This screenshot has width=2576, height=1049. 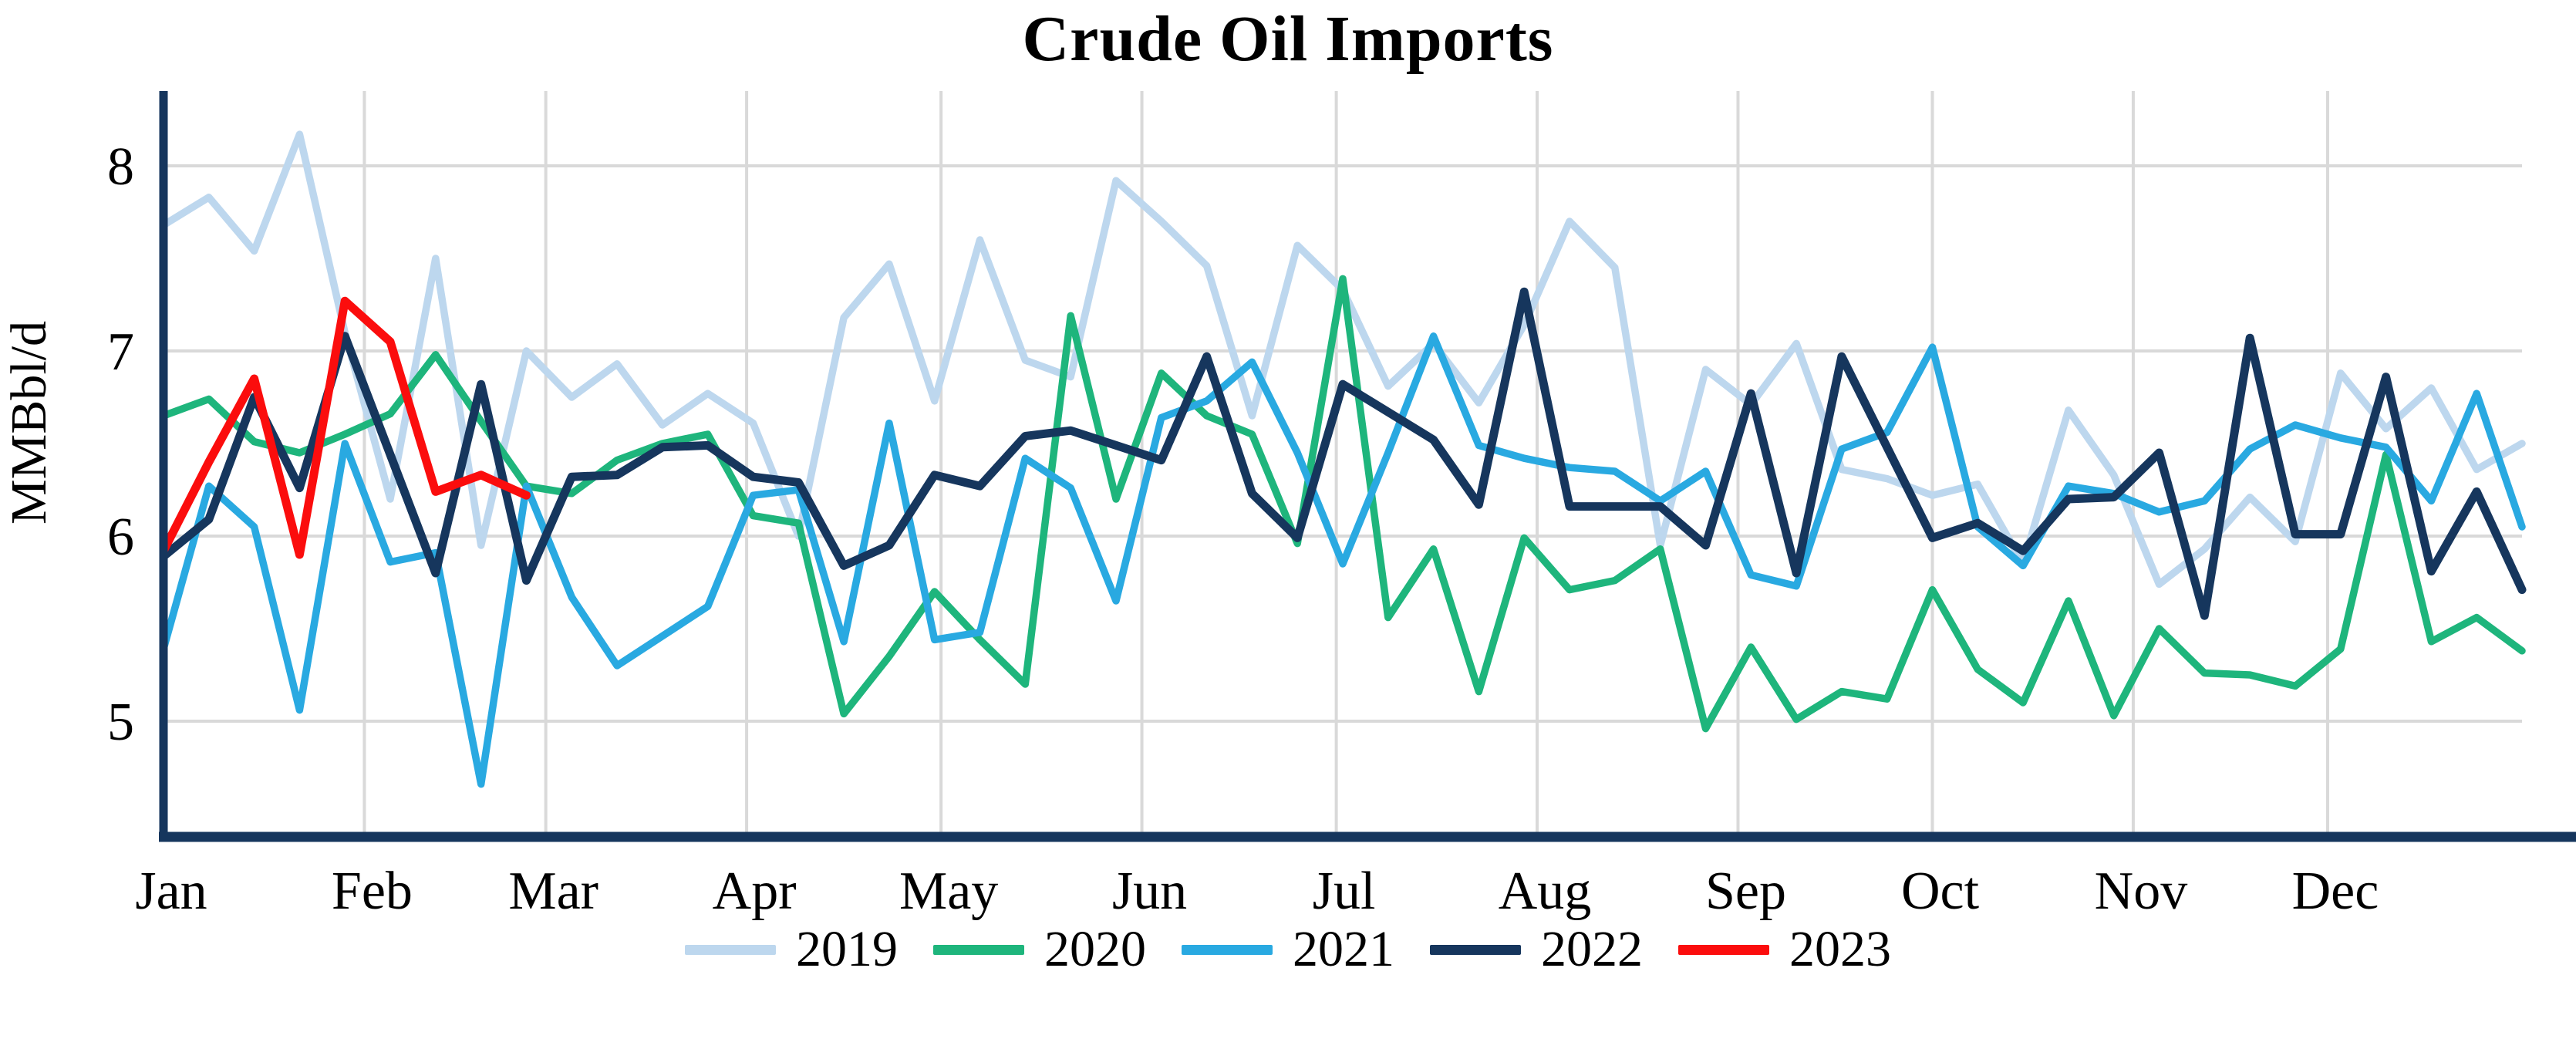 I want to click on legend-swatch-2023, so click(x=1723, y=949).